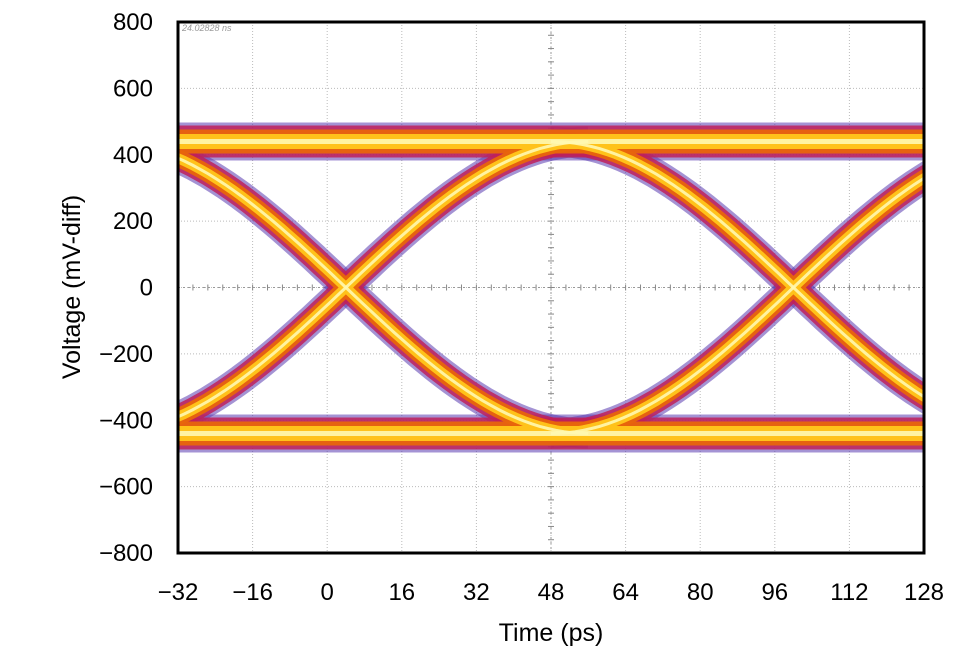  I want to click on timebase-annotation: 24.02828 ns, so click(206, 28).